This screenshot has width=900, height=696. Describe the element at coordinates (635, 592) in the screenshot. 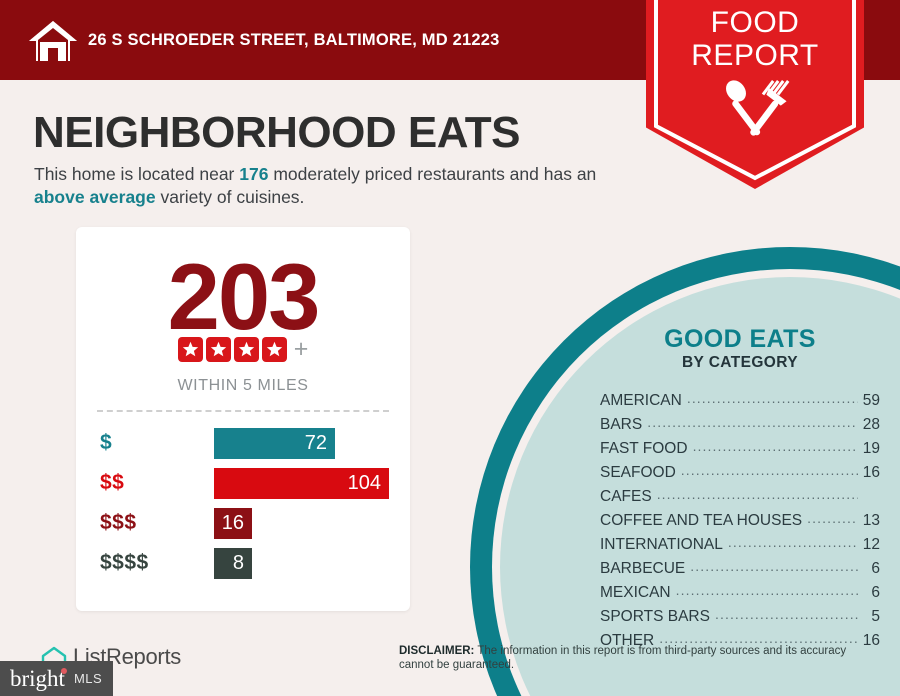

I see `category-name: MEXICAN` at that location.